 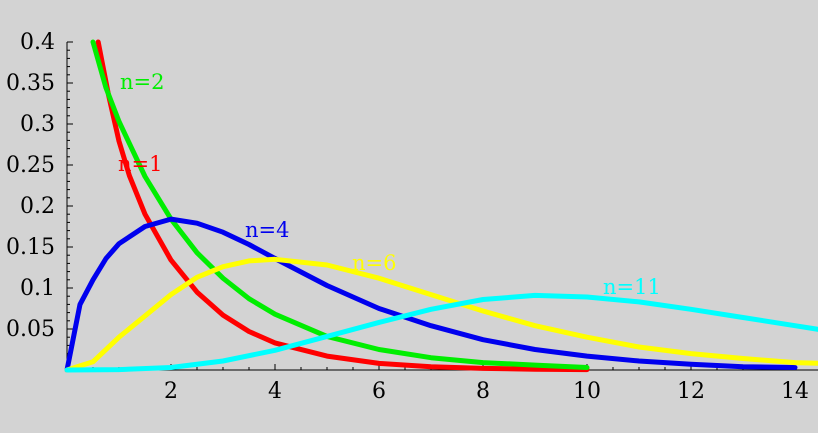 I want to click on x-tick-label: 14, so click(x=795, y=391).